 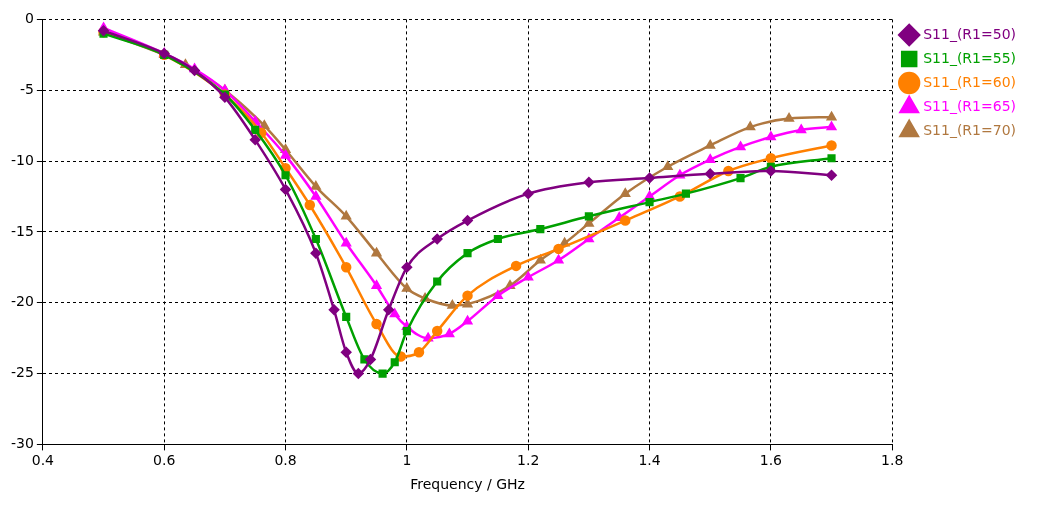 I want to click on y-tick-label: -25, so click(x=22, y=372).